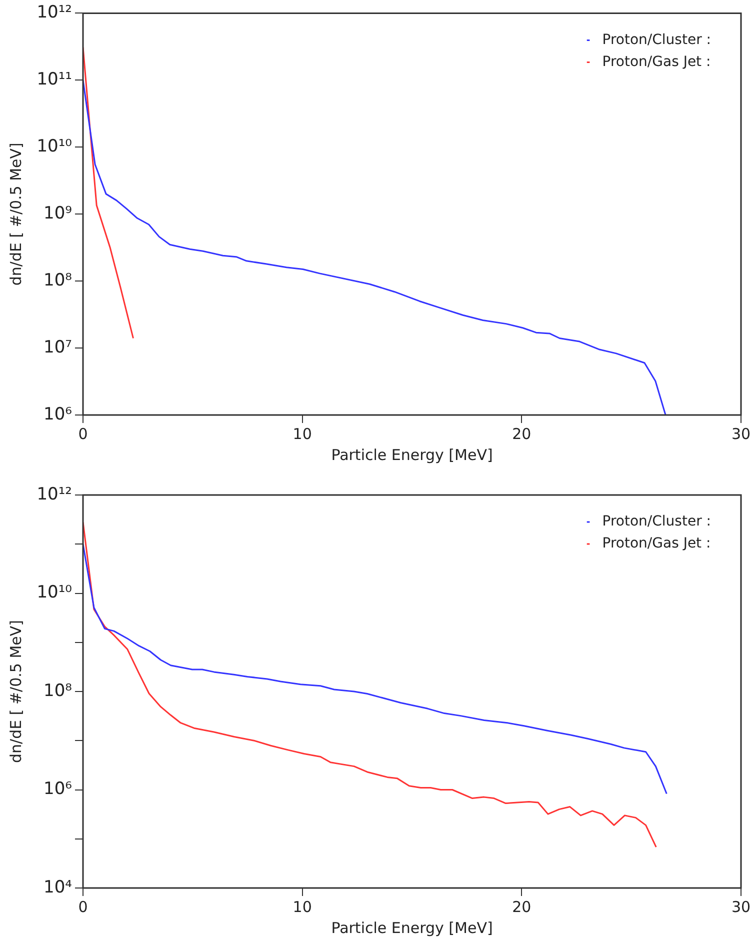 This screenshot has width=755, height=946. Describe the element at coordinates (58, 347) in the screenshot. I see `y-tick-label: 10⁷` at that location.